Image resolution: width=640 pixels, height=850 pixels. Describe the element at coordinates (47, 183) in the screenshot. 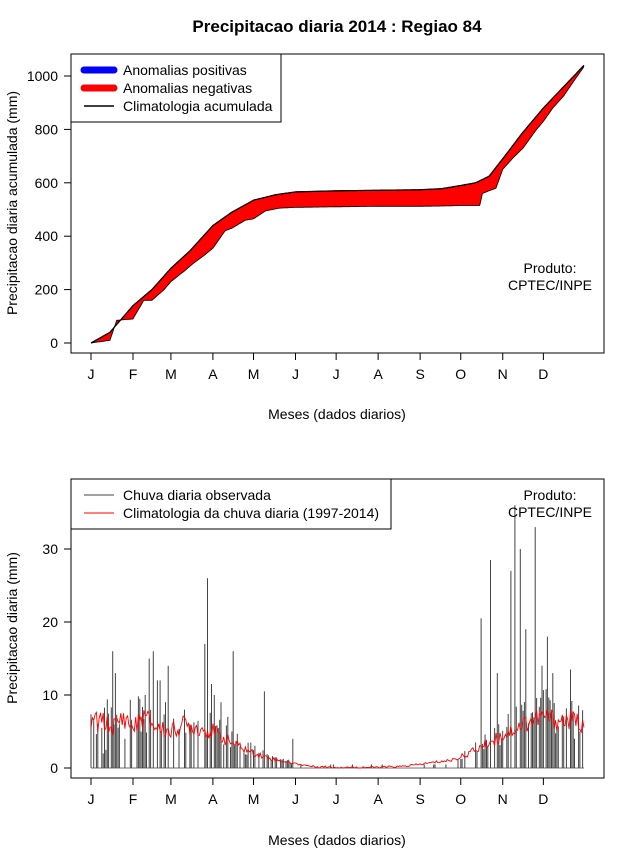

I see `top-y-tick-label: 600` at that location.